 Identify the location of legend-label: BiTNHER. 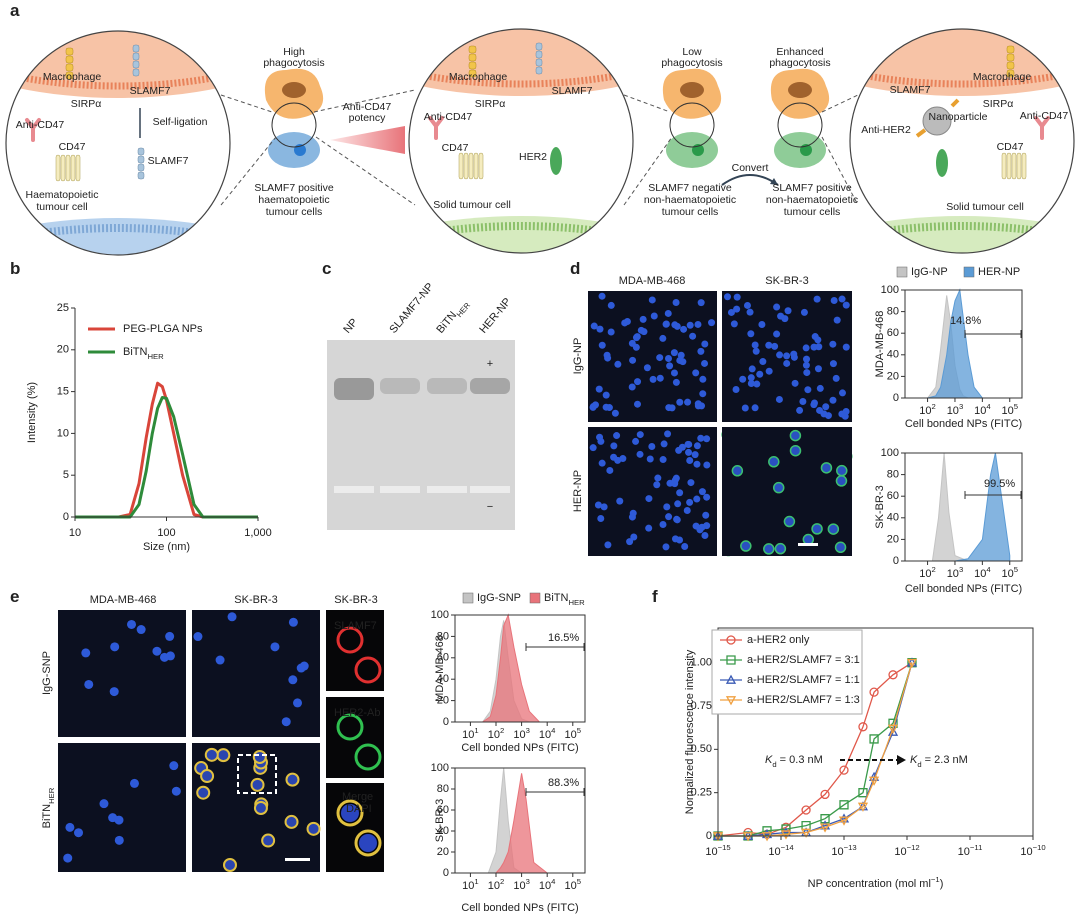
(564, 599).